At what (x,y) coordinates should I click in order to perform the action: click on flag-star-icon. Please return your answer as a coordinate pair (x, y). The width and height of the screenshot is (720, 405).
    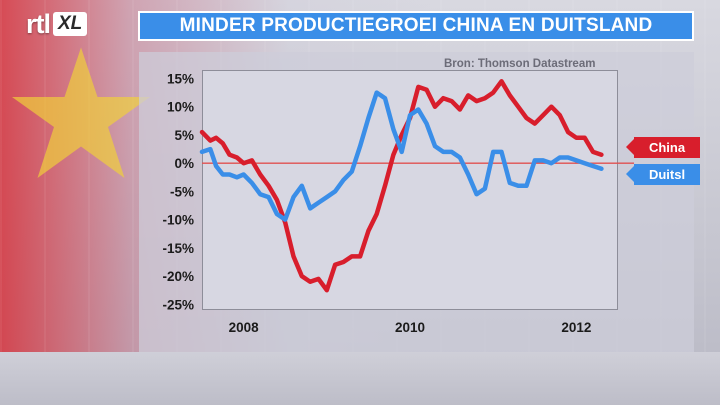
    Looking at the image, I should click on (81, 112).